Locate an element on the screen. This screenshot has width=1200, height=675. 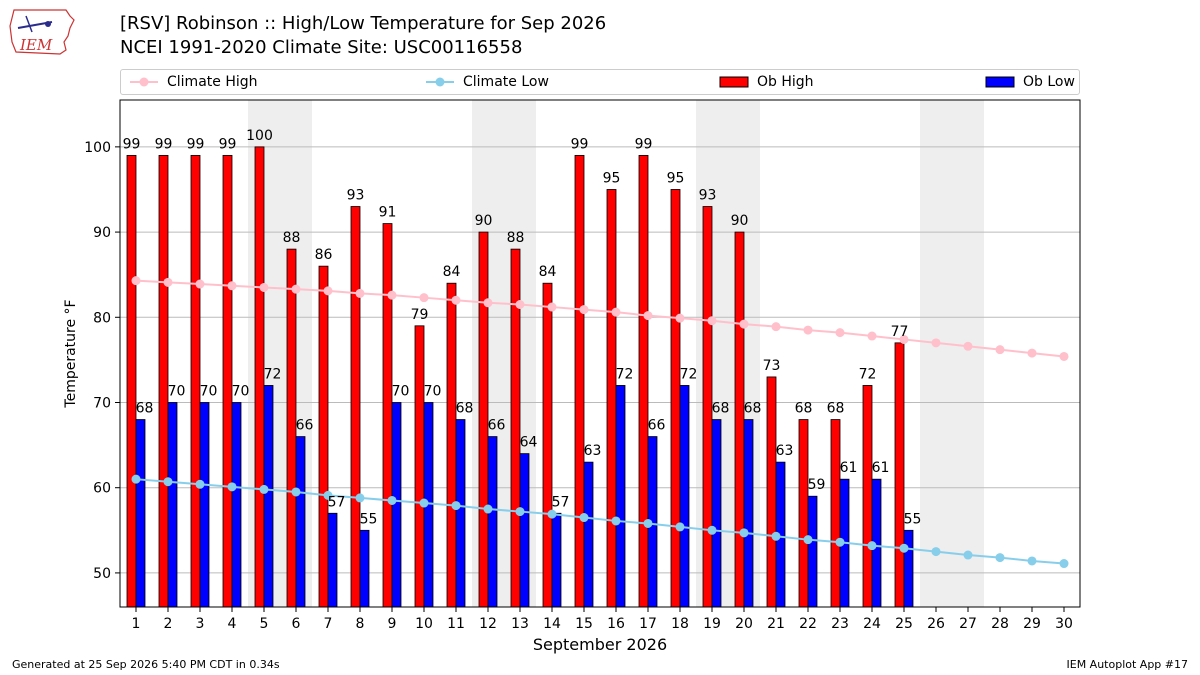
climate-low-line-icon is located at coordinates (440, 82).